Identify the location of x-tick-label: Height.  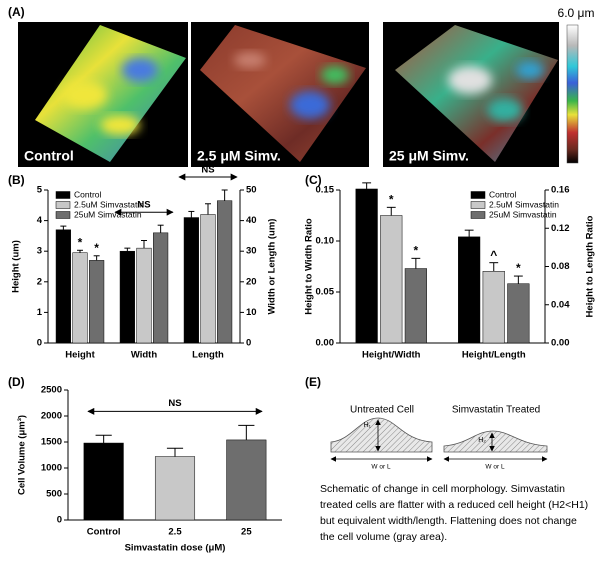
(80, 355).